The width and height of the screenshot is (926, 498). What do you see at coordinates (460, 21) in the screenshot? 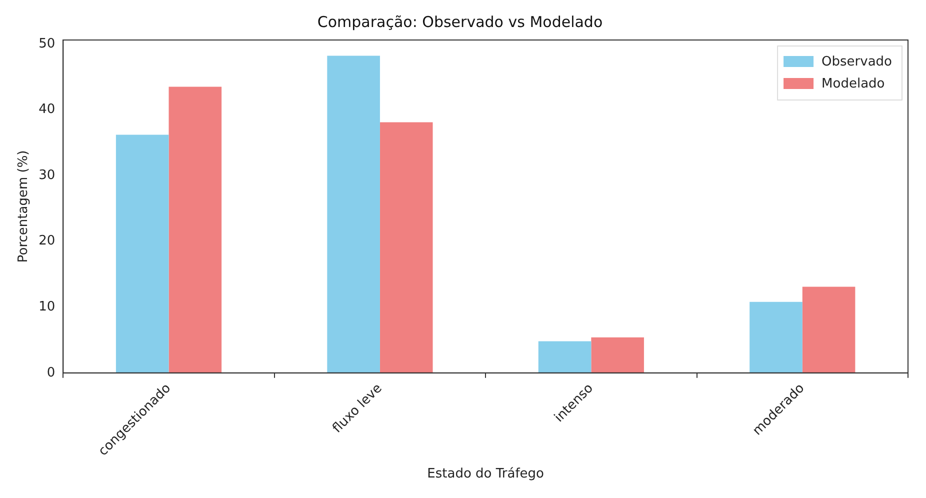
I see `chart-title: Comparação: Observado vs Modelado` at bounding box center [460, 21].